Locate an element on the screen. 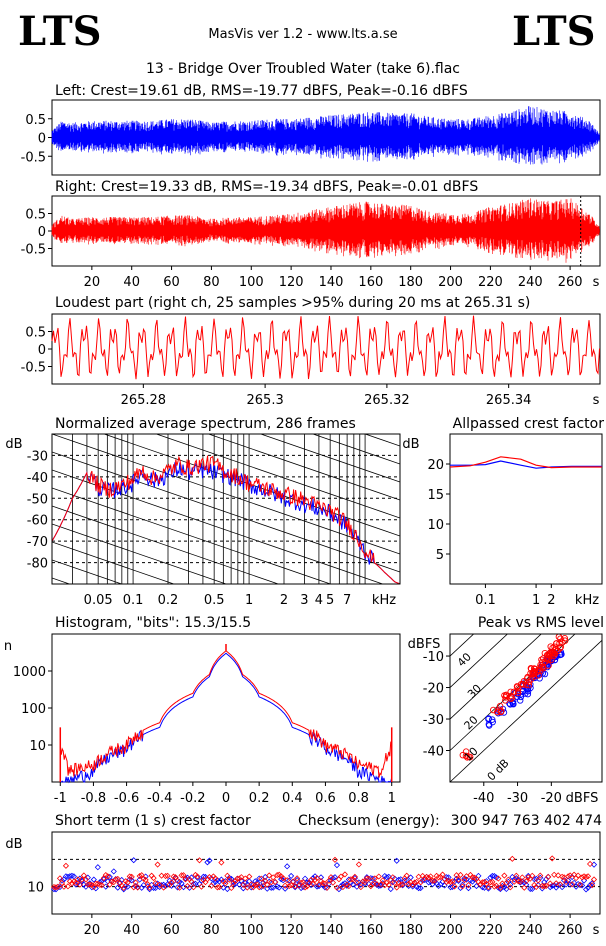 The height and width of the screenshot is (946, 606). pvr-xlabel: dBFS is located at coordinates (582, 798).